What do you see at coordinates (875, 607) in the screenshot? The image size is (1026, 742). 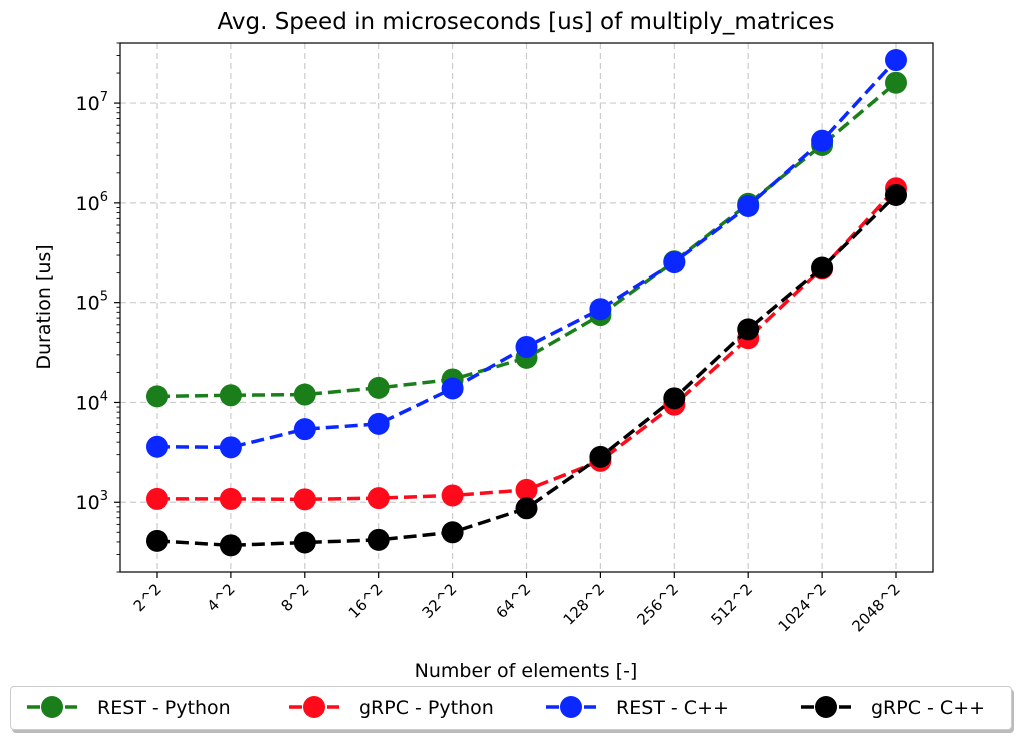 I see `x-tick-label: 2048^2` at bounding box center [875, 607].